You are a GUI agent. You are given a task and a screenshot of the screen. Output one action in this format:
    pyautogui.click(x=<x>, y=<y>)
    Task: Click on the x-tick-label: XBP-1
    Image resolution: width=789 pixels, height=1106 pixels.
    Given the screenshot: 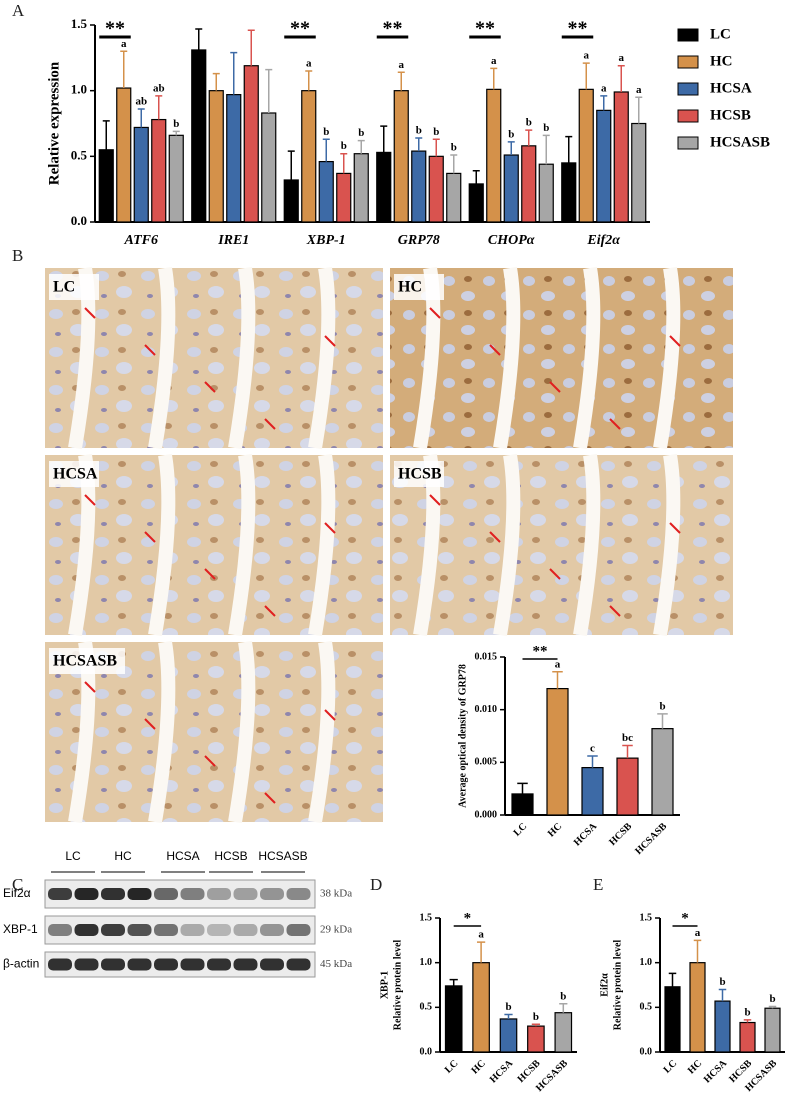 What is the action you would take?
    pyautogui.click(x=326, y=240)
    